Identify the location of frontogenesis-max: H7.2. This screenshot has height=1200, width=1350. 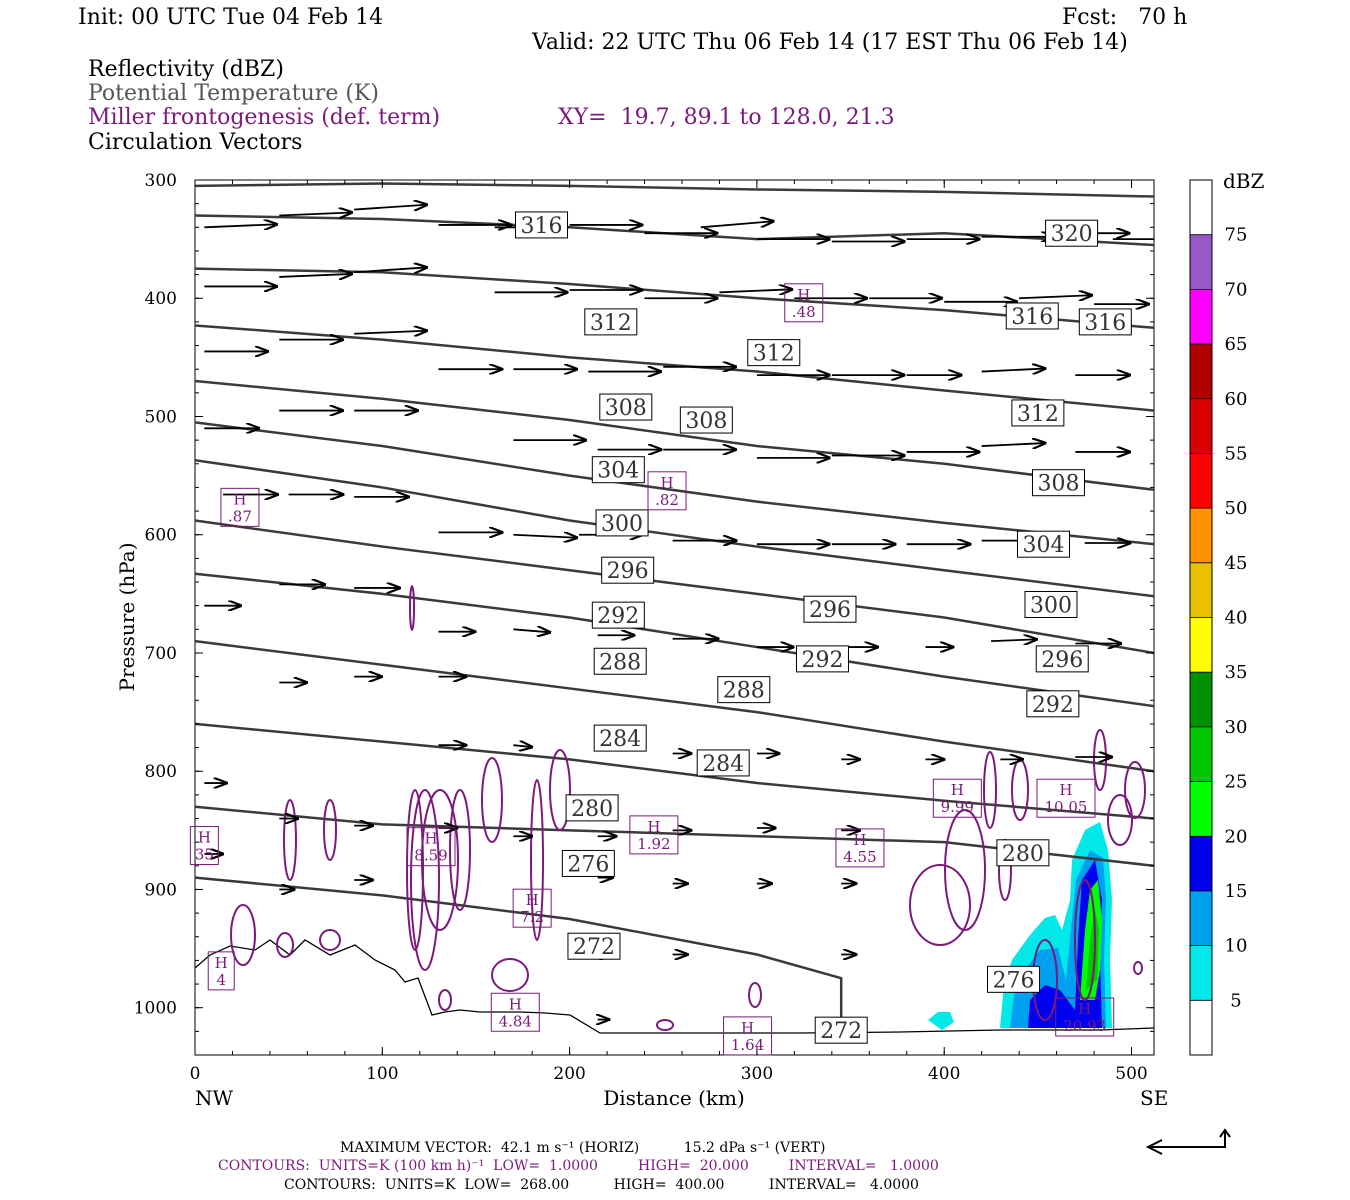
(532, 908).